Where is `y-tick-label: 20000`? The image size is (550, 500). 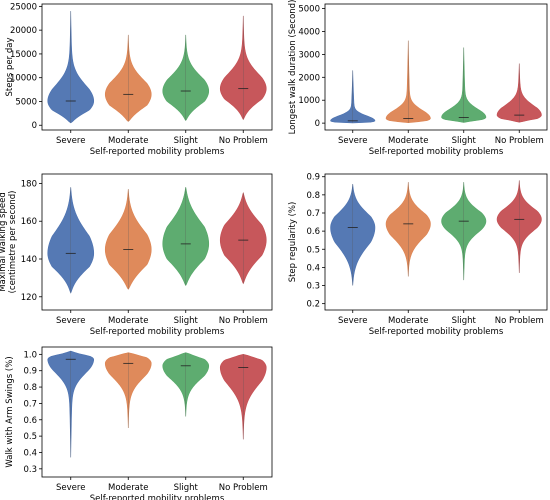 y-tick-label: 20000 is located at coordinates (23, 31).